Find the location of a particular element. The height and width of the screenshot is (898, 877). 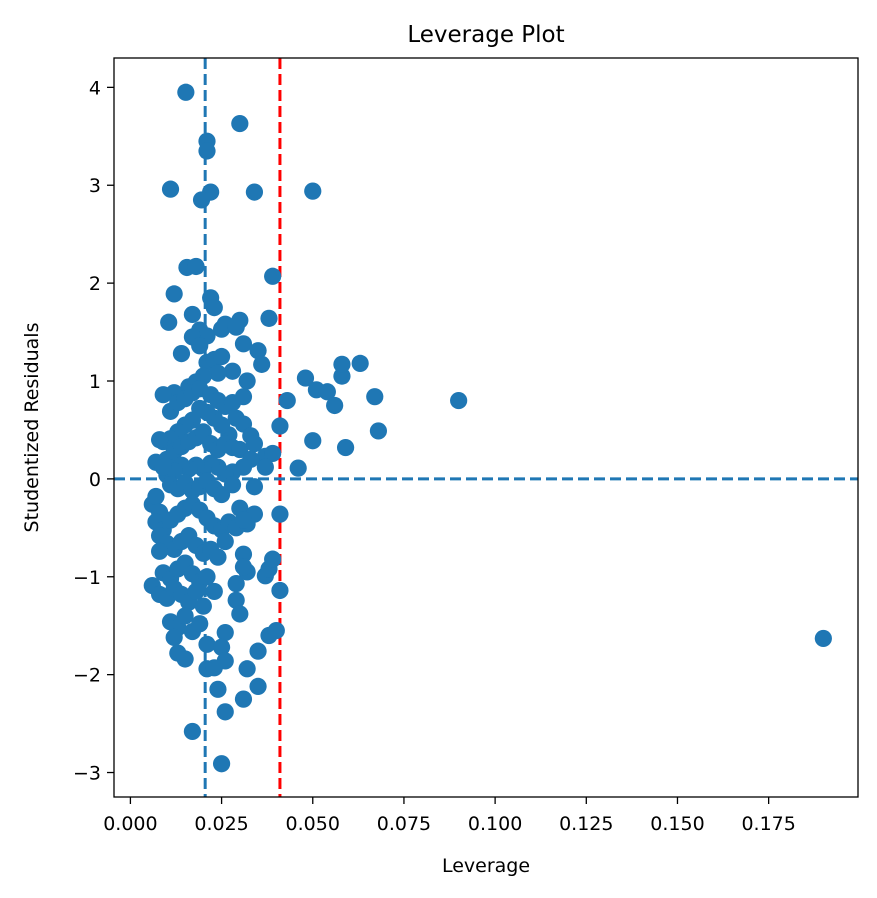

y-tick-label: −1 is located at coordinates (87, 578).